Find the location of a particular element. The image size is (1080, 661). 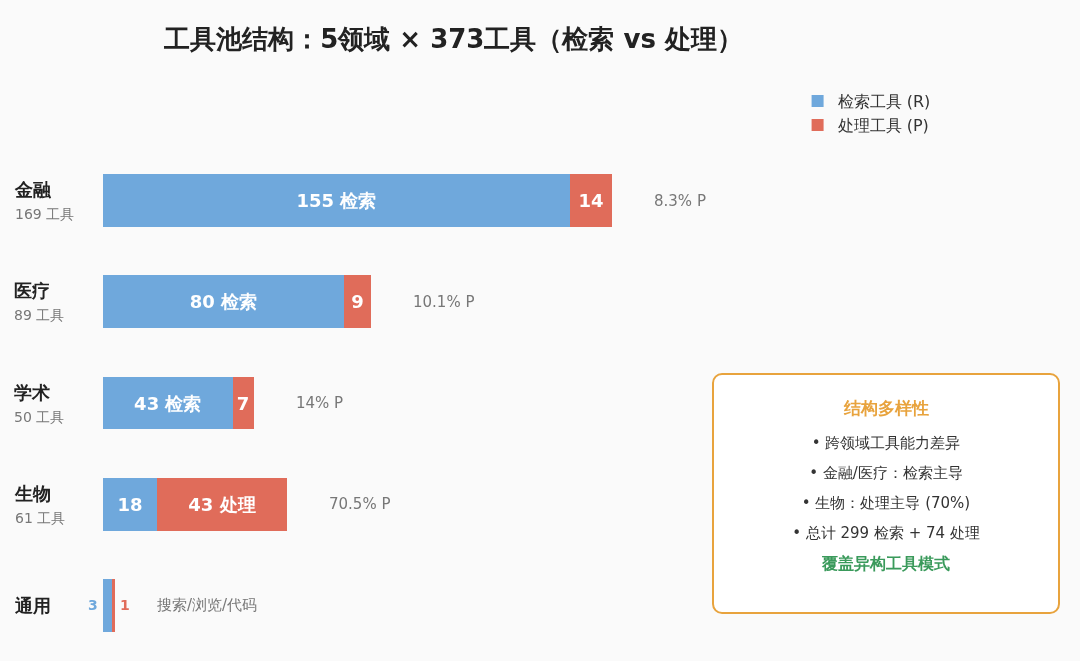

annotation: 8.3% P is located at coordinates (680, 201).